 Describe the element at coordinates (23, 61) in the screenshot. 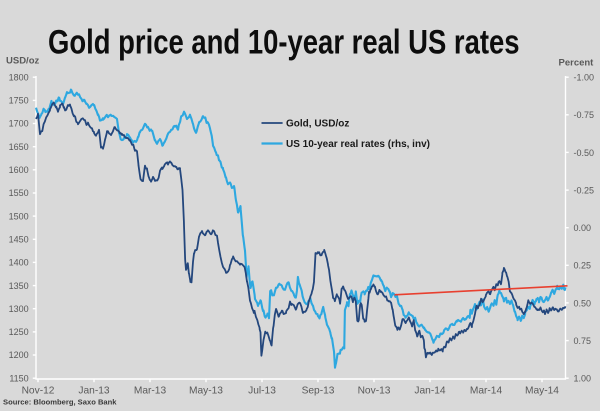

I see `svg-text: USD/oz` at that location.